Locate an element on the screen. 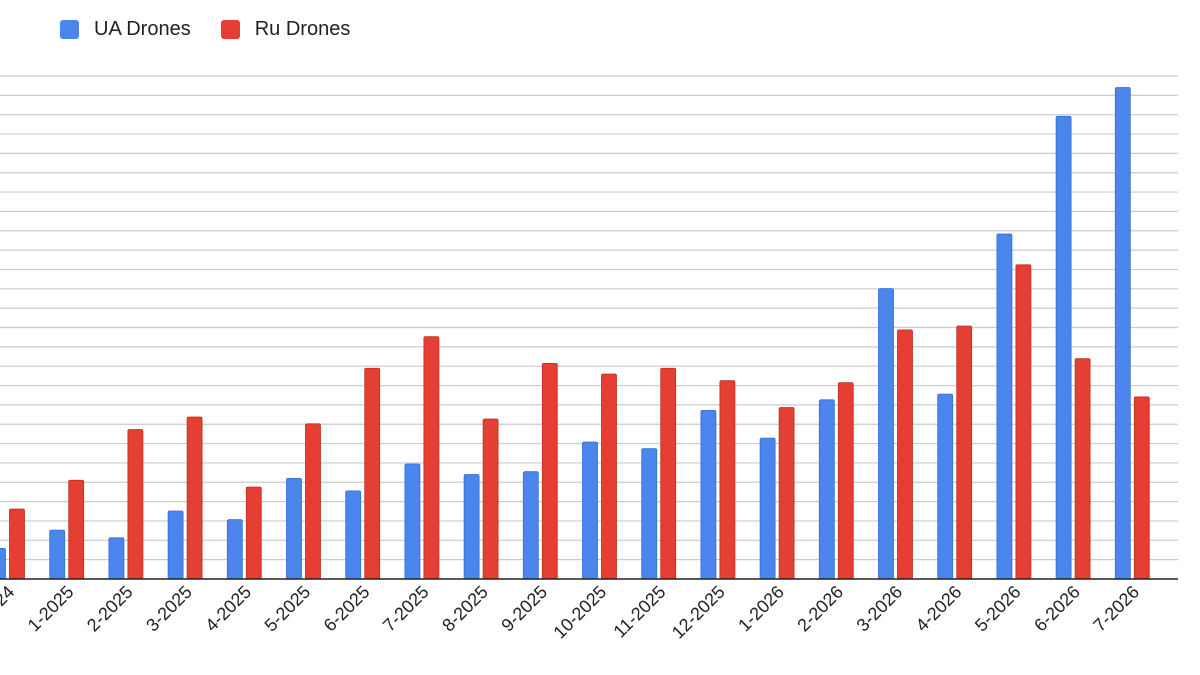 The image size is (1200, 675). legend-label-ru: Ru Drones is located at coordinates (302, 29).